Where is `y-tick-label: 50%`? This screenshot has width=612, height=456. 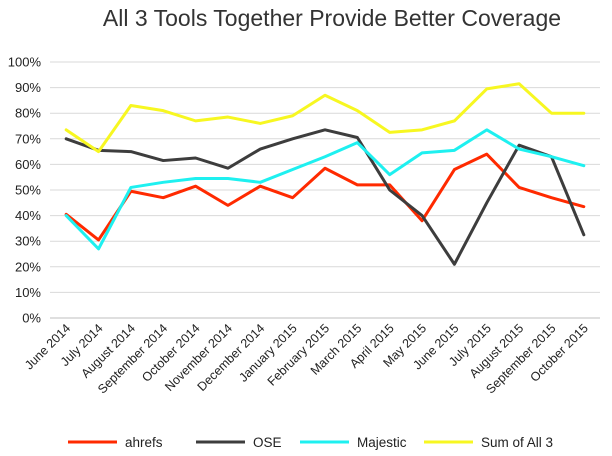 y-tick-label: 50% is located at coordinates (28, 190).